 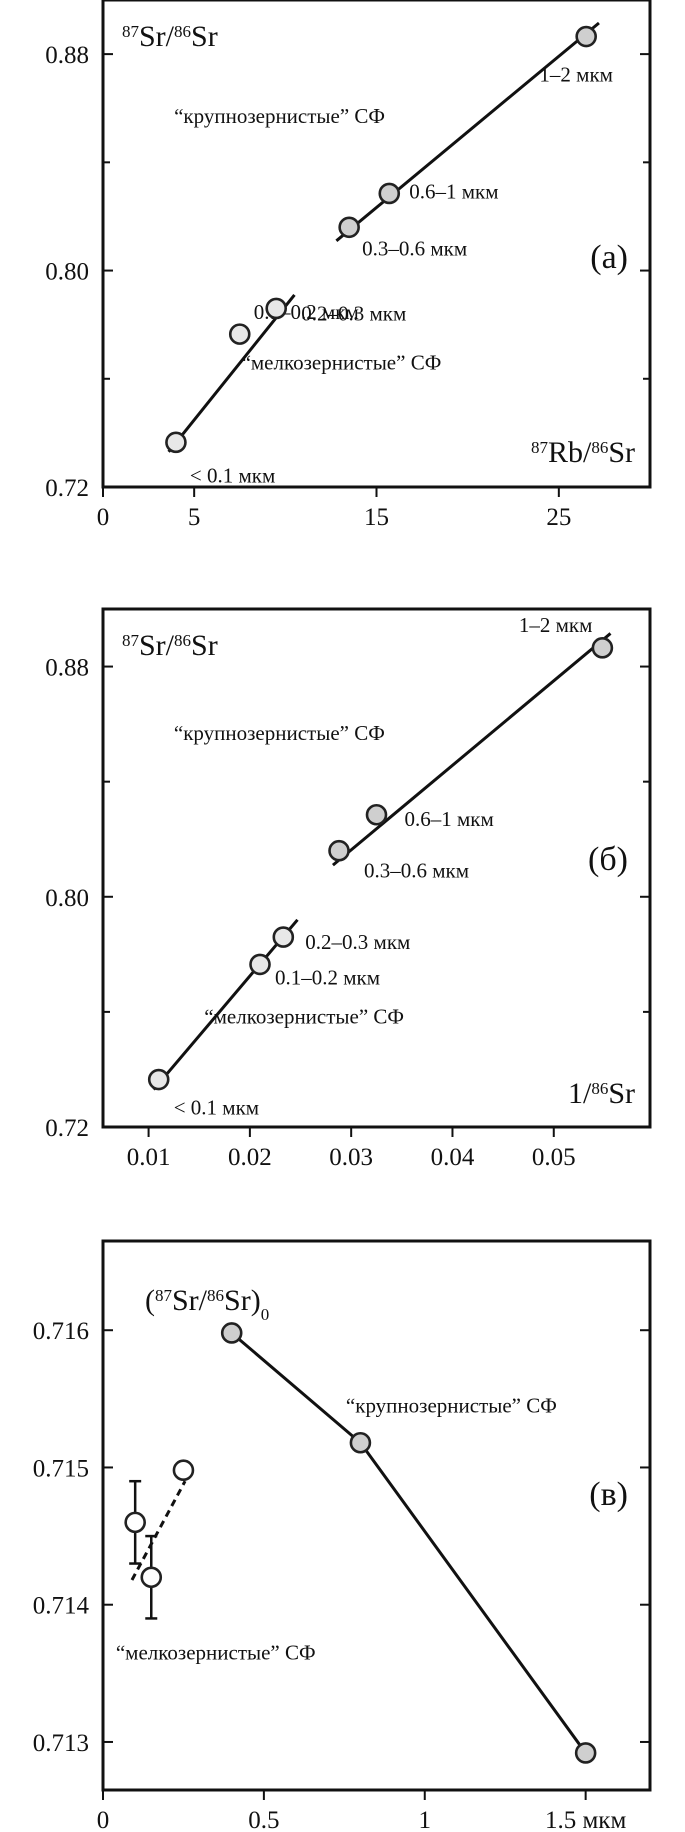 What do you see at coordinates (558, 517) in the screenshot?
I see `x-tick-label: 25` at bounding box center [558, 517].